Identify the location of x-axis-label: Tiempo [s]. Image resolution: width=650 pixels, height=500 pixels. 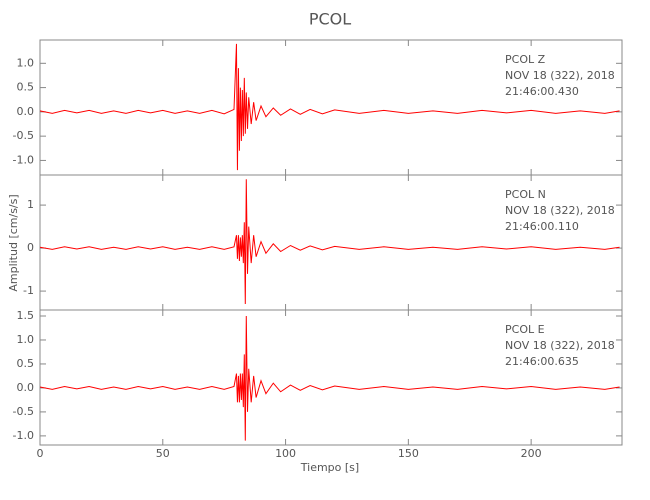
(329, 467).